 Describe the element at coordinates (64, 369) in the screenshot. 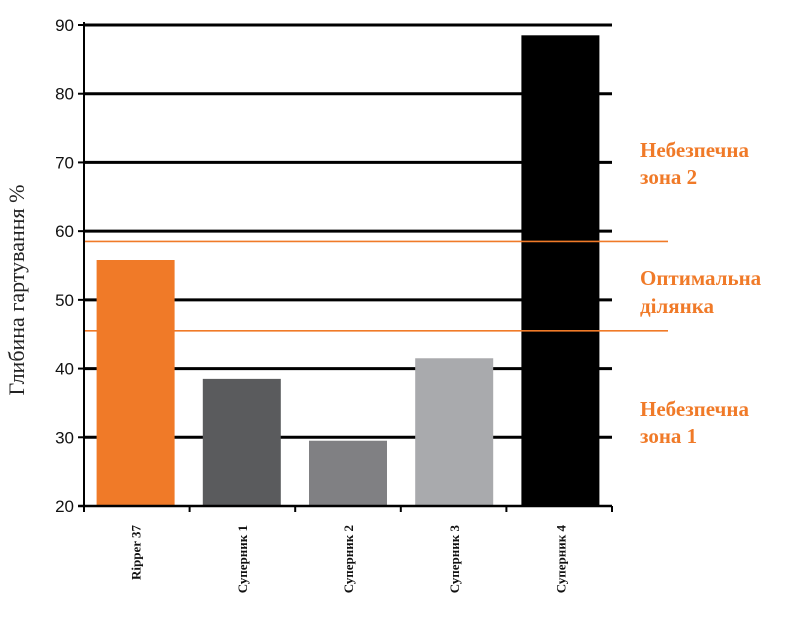

I see `y-tick-label: 40` at that location.